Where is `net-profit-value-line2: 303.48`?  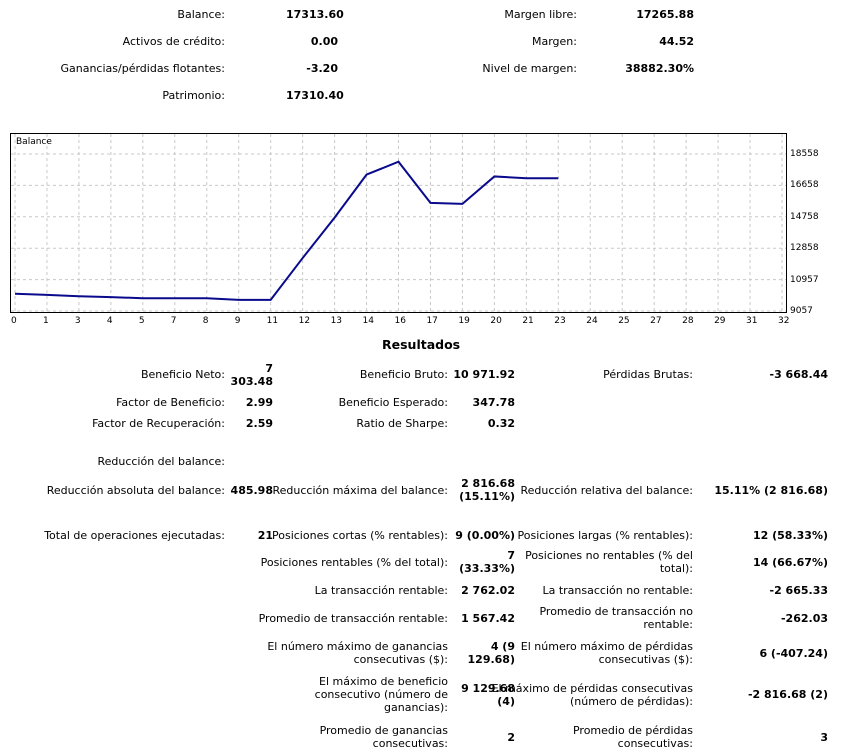 net-profit-value-line2: 303.48 is located at coordinates (251, 381).